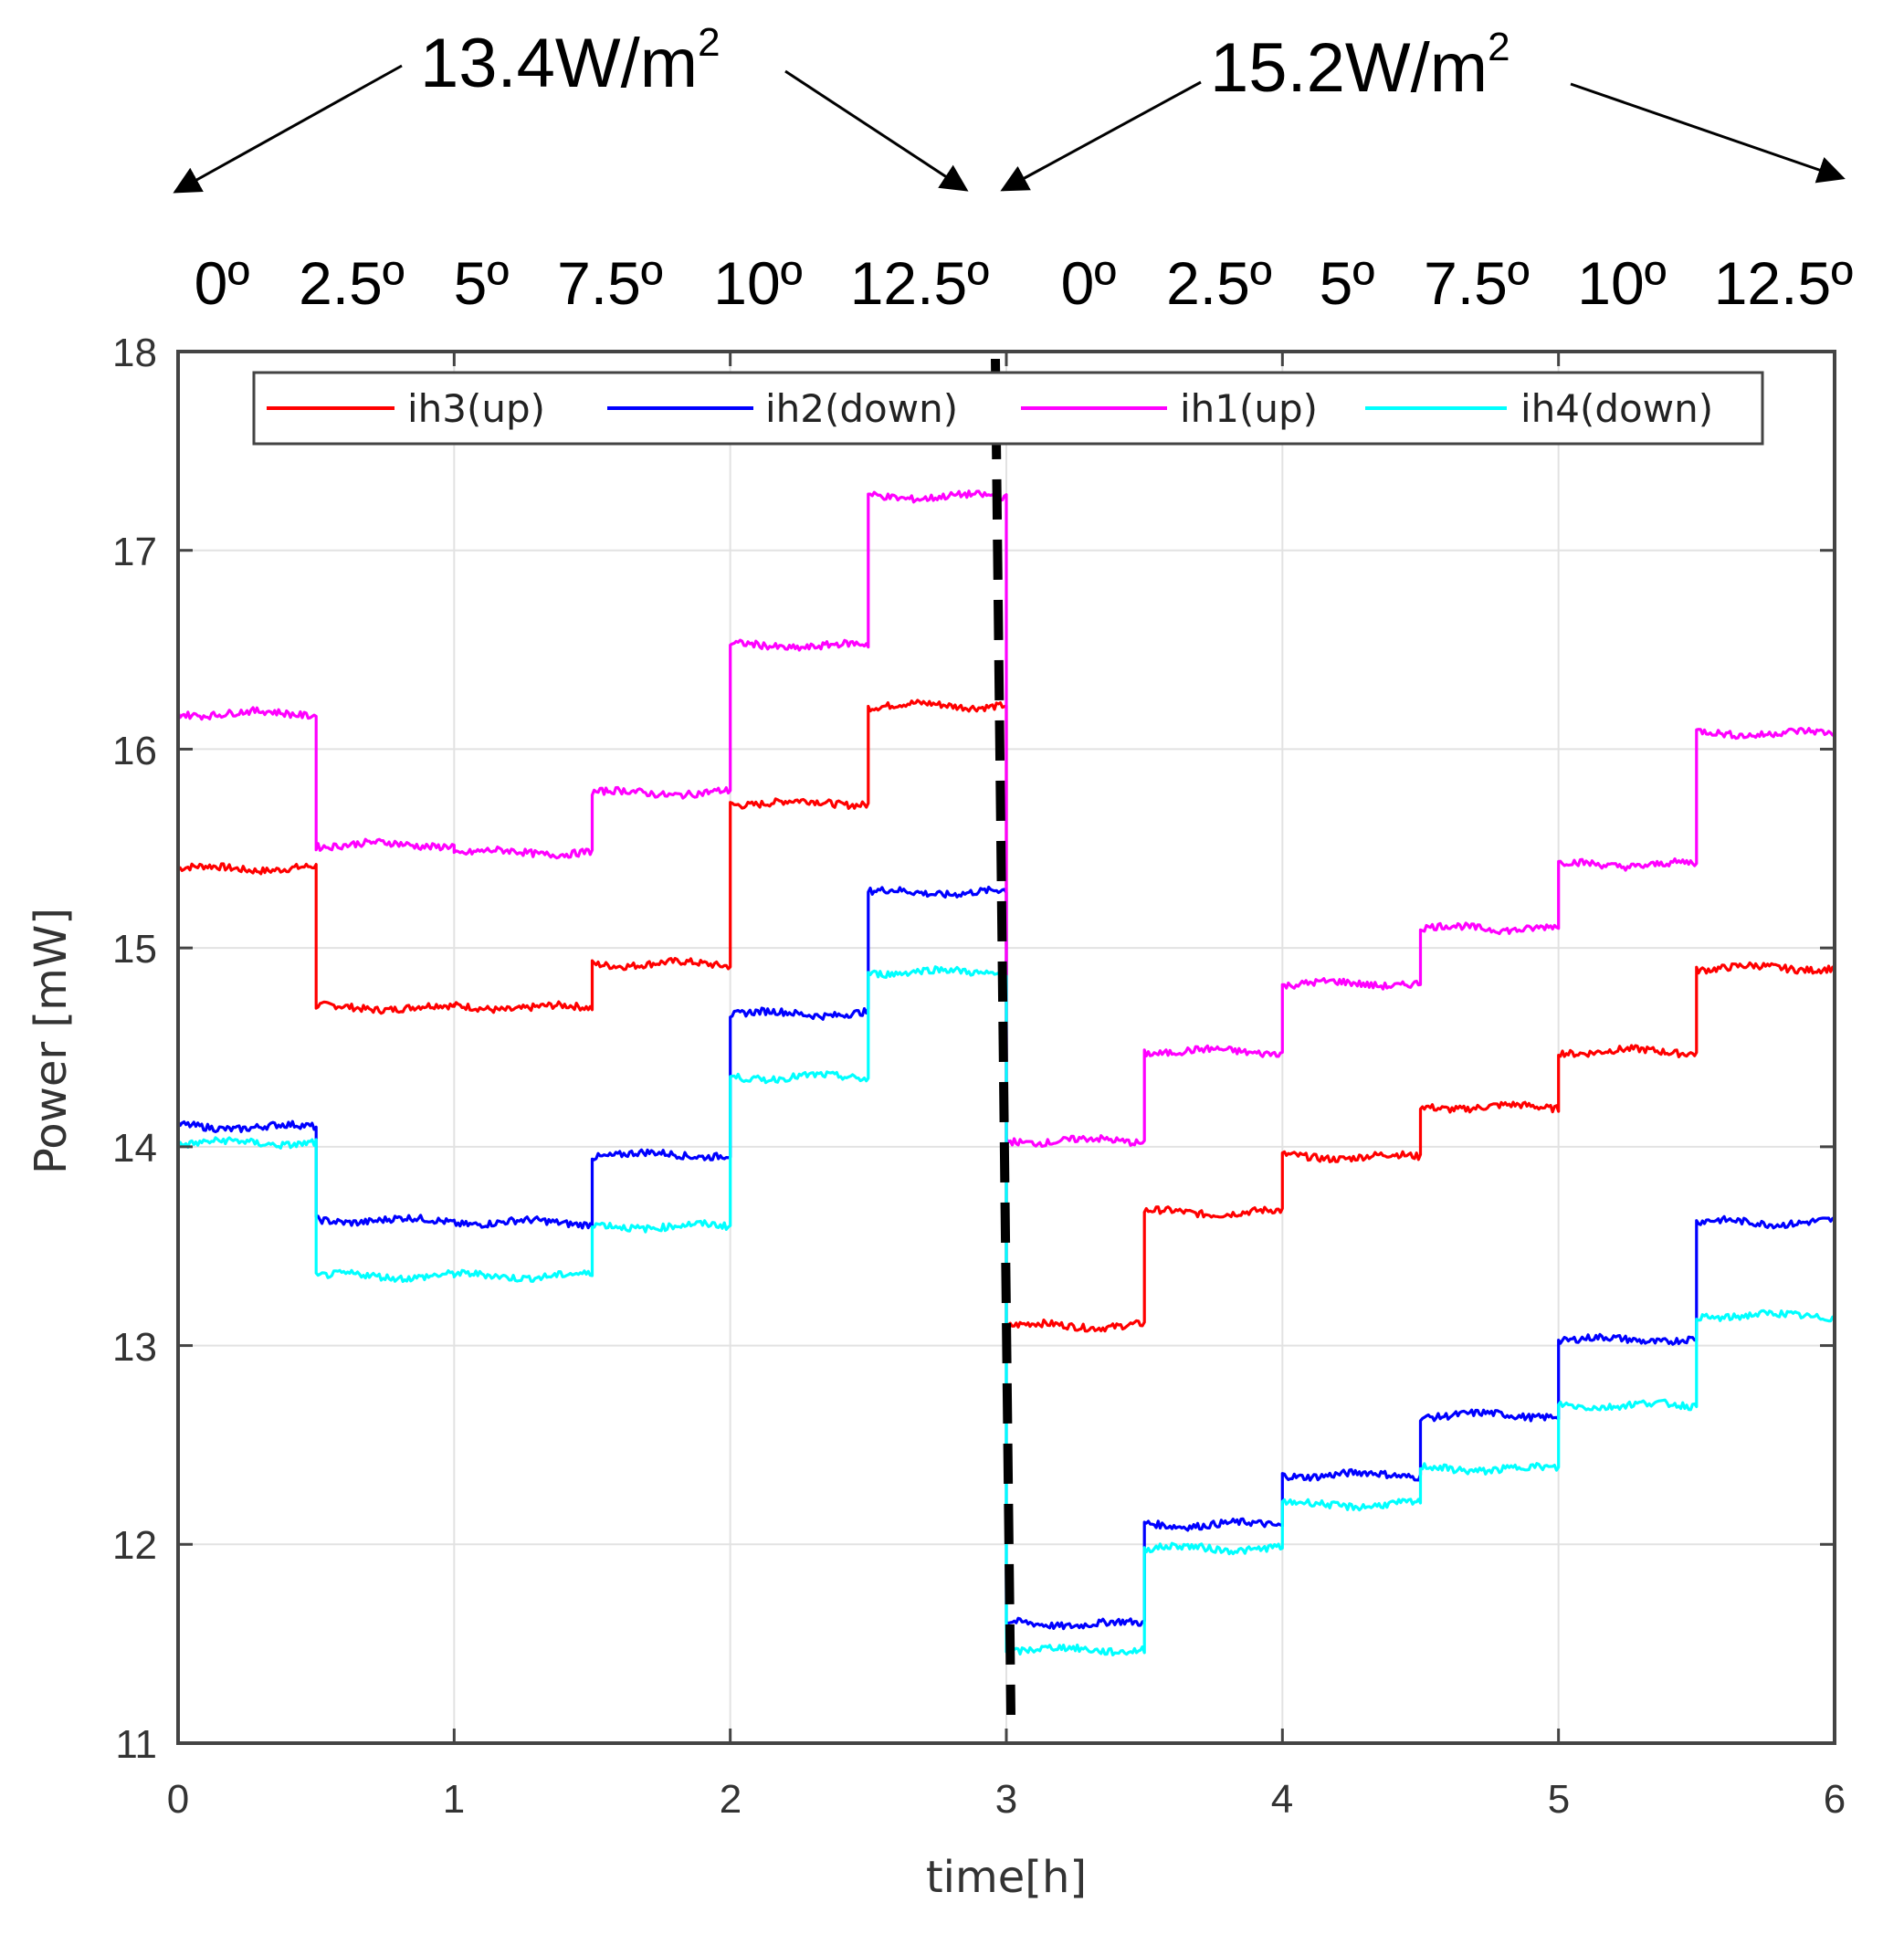 This screenshot has width=1904, height=1934. Describe the element at coordinates (1249, 408) in the screenshot. I see `legend-label-ih1: ih1(up)` at that location.